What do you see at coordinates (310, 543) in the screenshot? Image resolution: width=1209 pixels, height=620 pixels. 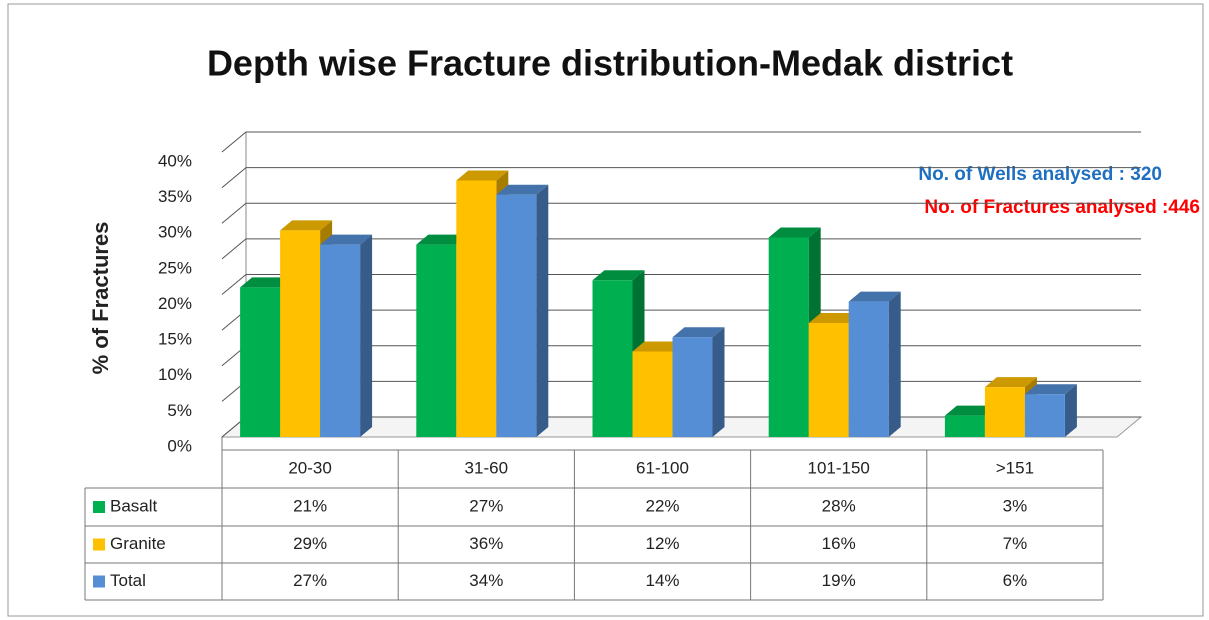 I see `data-label: 29%` at bounding box center [310, 543].